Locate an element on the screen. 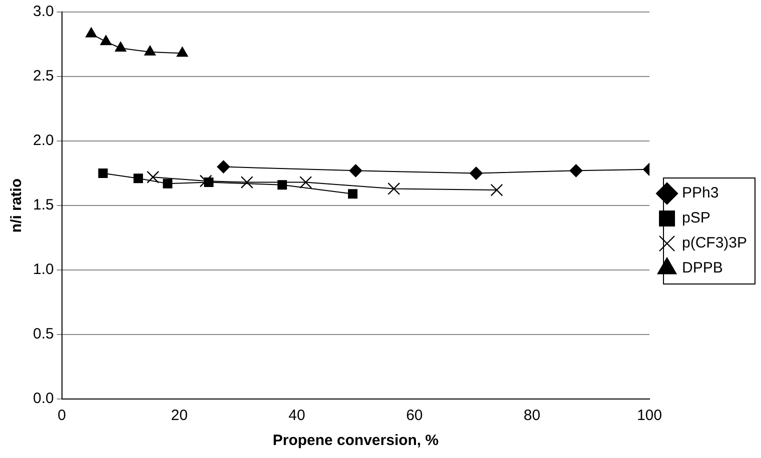  y-tick-label: 1.5 is located at coordinates (43, 205).